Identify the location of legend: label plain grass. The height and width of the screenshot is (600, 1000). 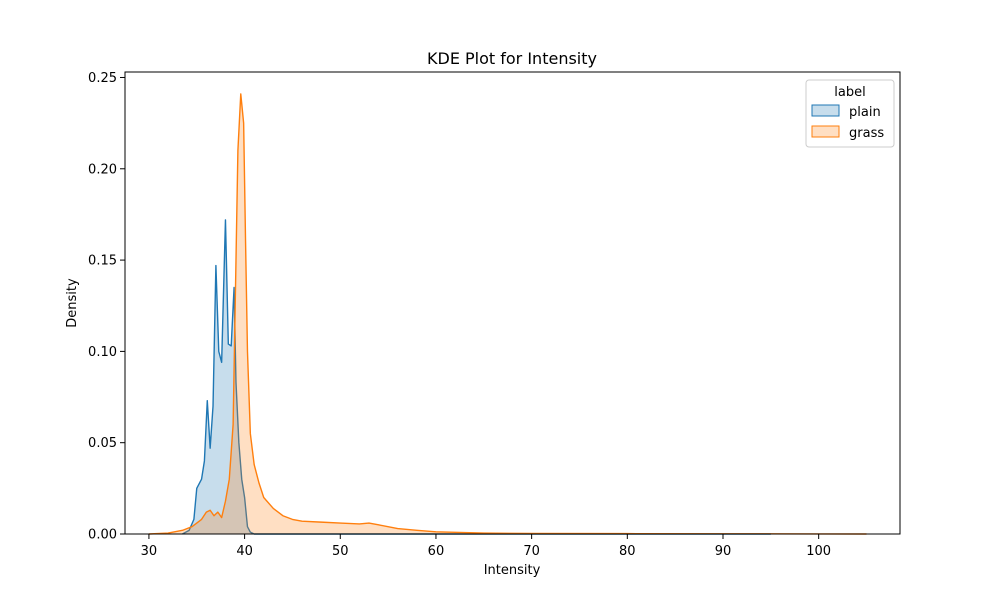
(850, 113).